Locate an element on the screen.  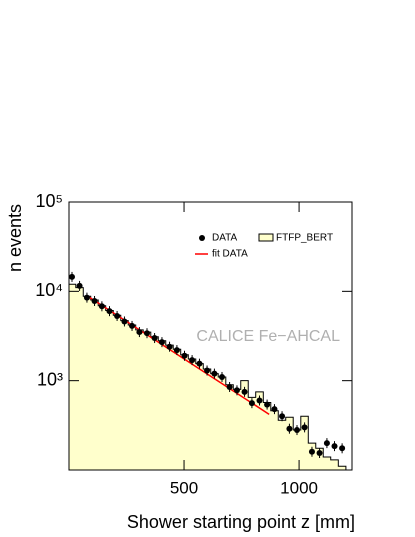
legend-label: fit DATA is located at coordinates (230, 254).